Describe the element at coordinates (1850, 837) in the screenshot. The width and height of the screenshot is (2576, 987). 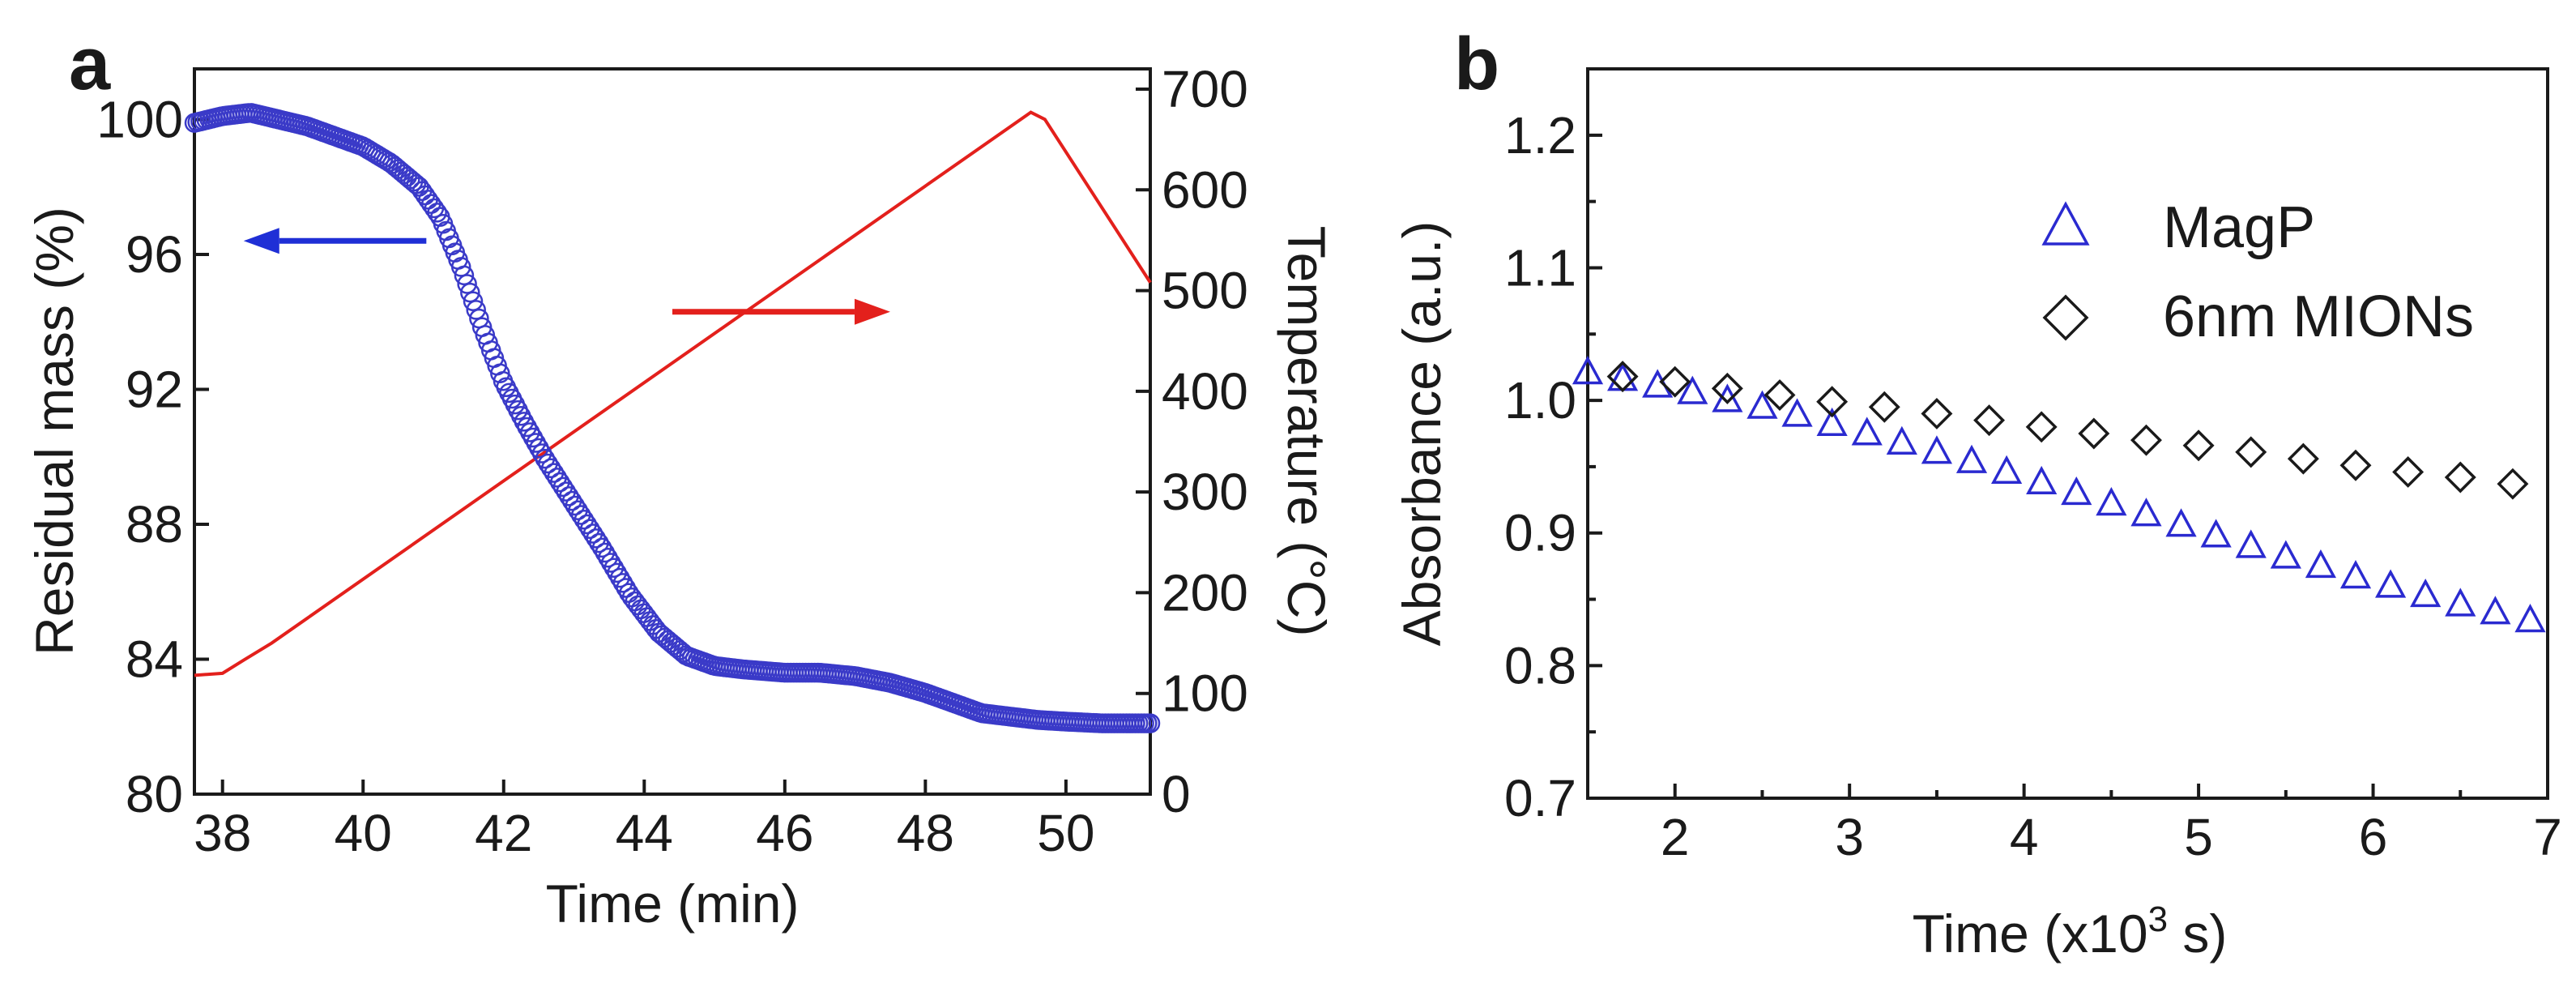
I see `panel-b-x-tick-label: 3` at that location.